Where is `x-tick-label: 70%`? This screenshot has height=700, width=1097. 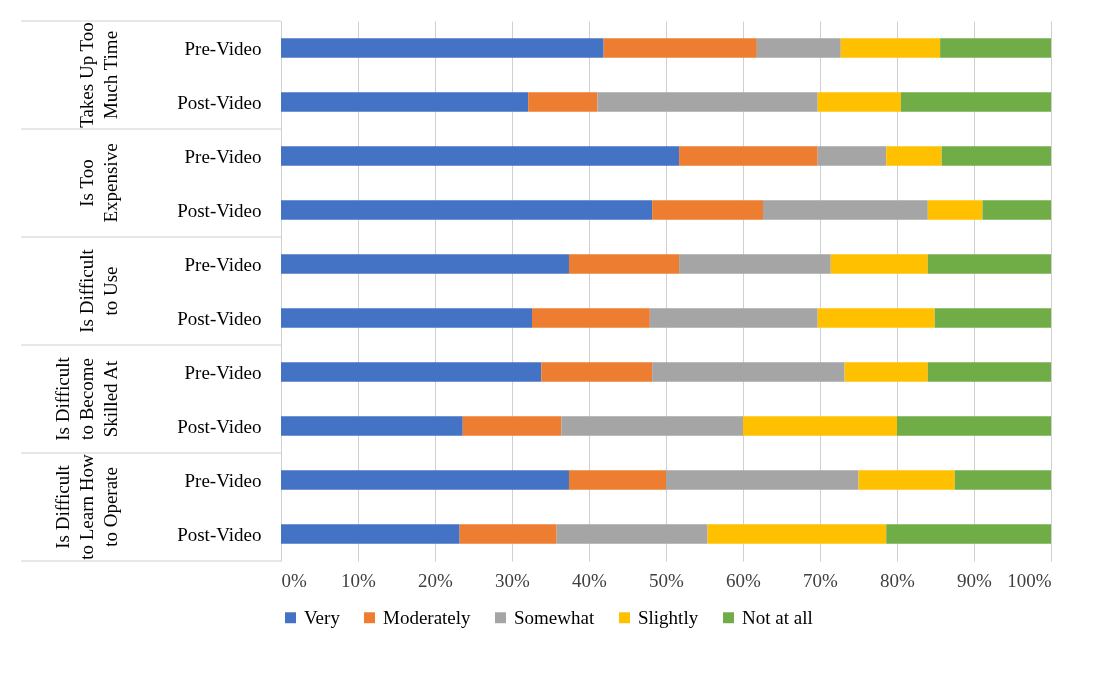 x-tick-label: 70% is located at coordinates (821, 580).